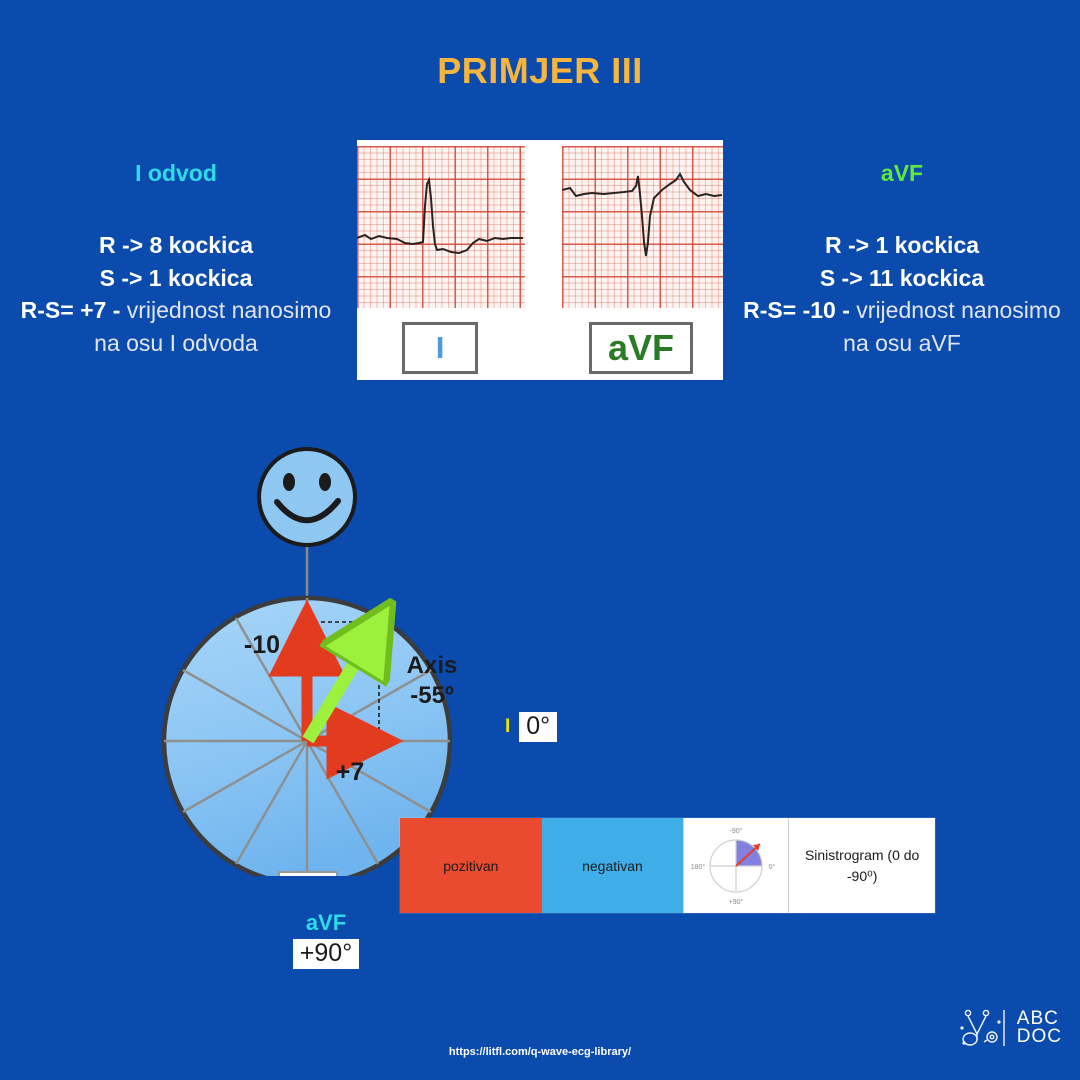  I want to click on lead-avf-name-label: aVF, so click(641, 347).